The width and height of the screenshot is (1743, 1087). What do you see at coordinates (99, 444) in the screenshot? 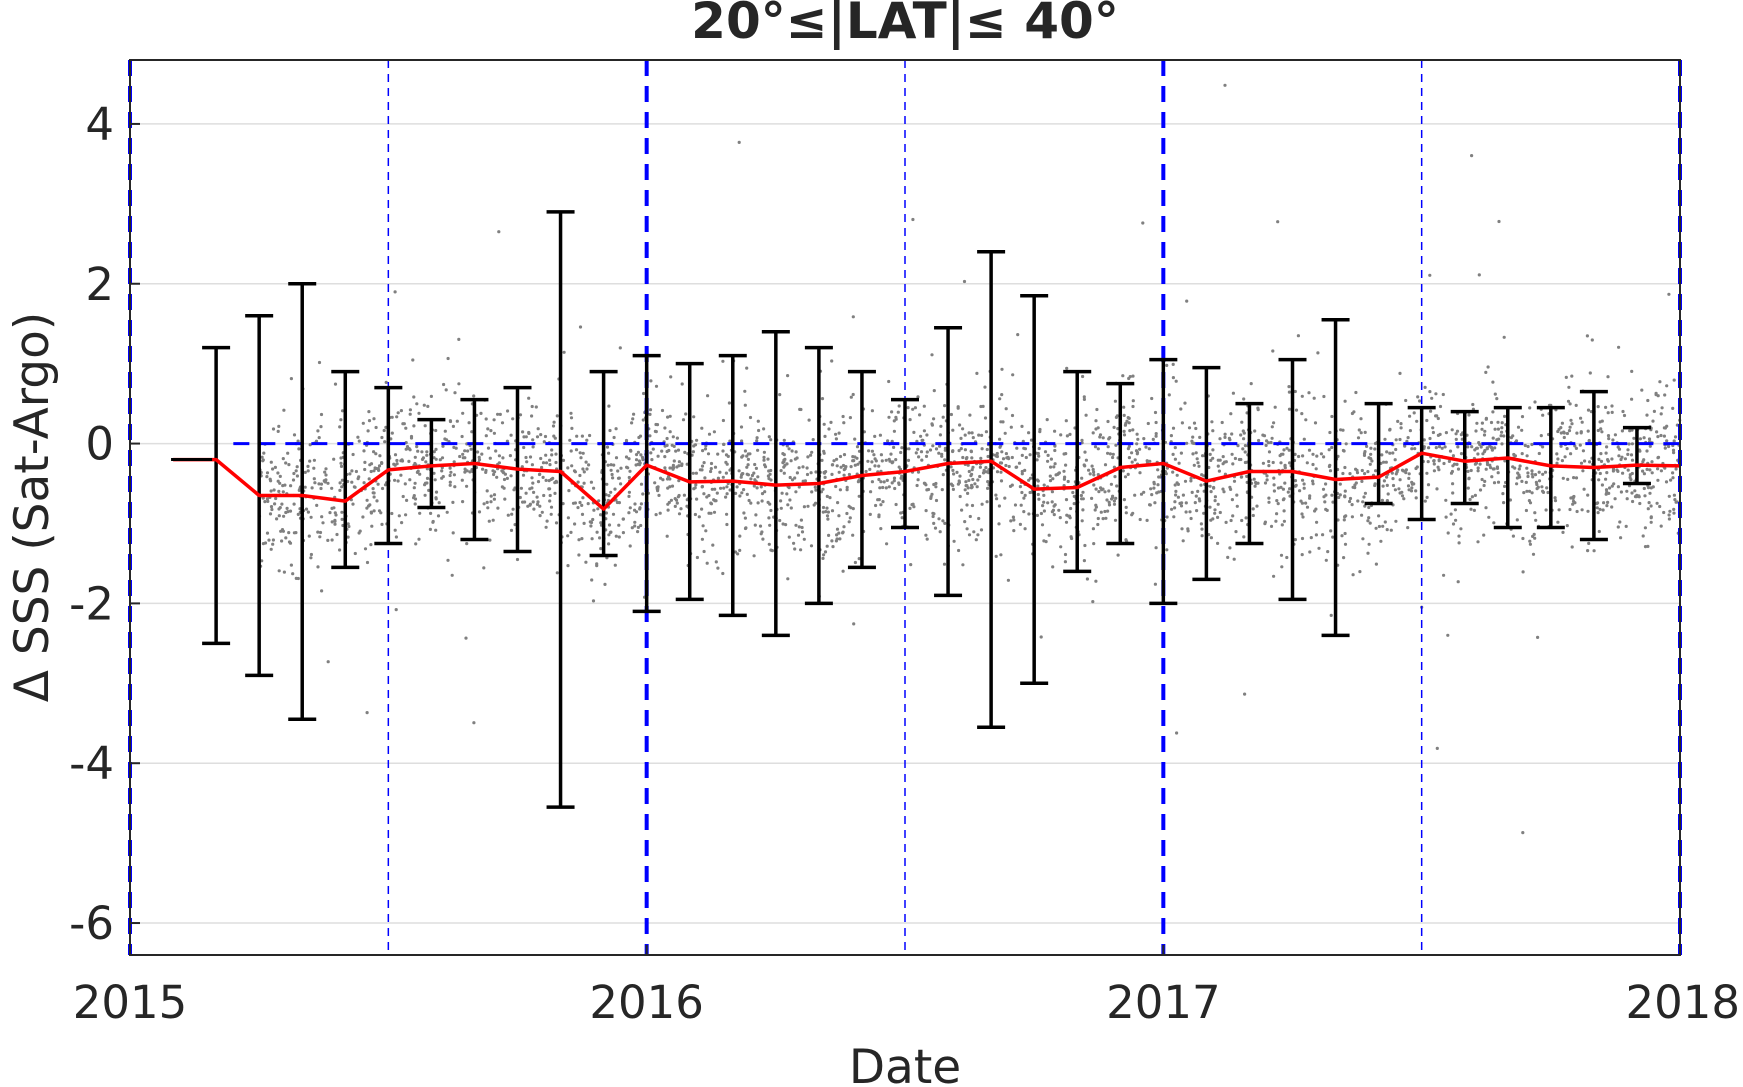
I see `y-tick-label: 0` at bounding box center [99, 444].